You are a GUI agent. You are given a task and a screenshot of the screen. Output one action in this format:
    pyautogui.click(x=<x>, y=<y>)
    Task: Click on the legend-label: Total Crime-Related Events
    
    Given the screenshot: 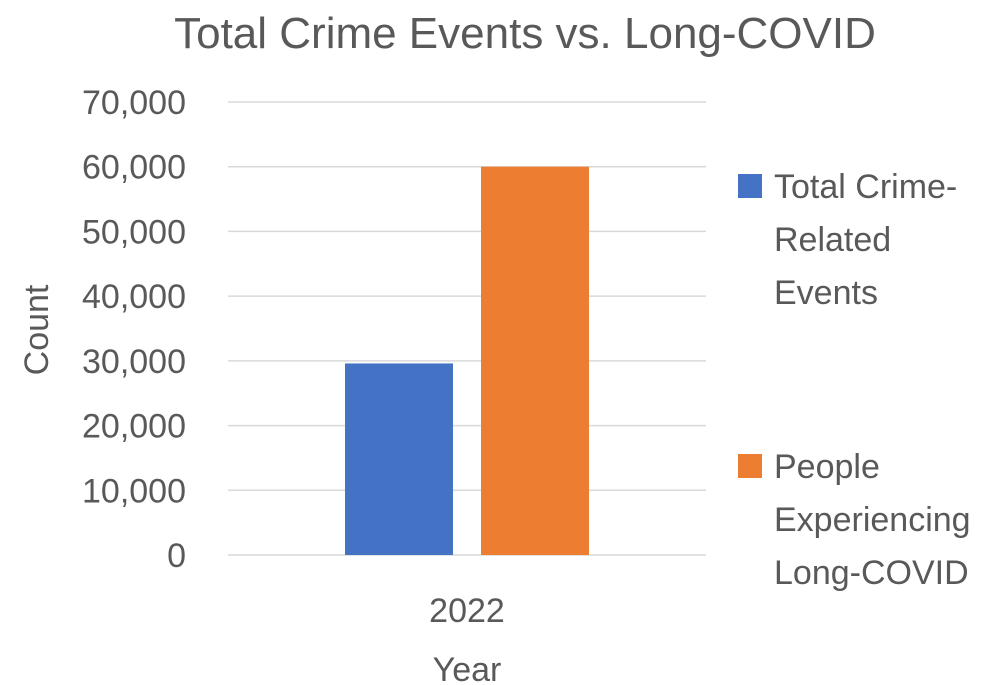 What is the action you would take?
    pyautogui.click(x=865, y=240)
    